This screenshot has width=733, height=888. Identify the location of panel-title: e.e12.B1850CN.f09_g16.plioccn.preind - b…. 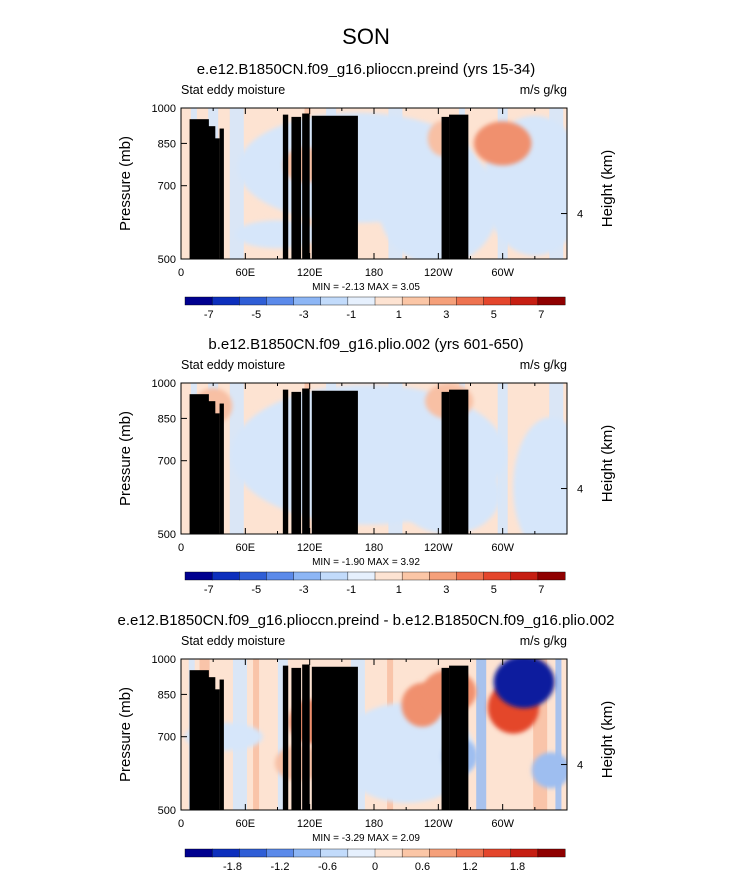
(365, 620).